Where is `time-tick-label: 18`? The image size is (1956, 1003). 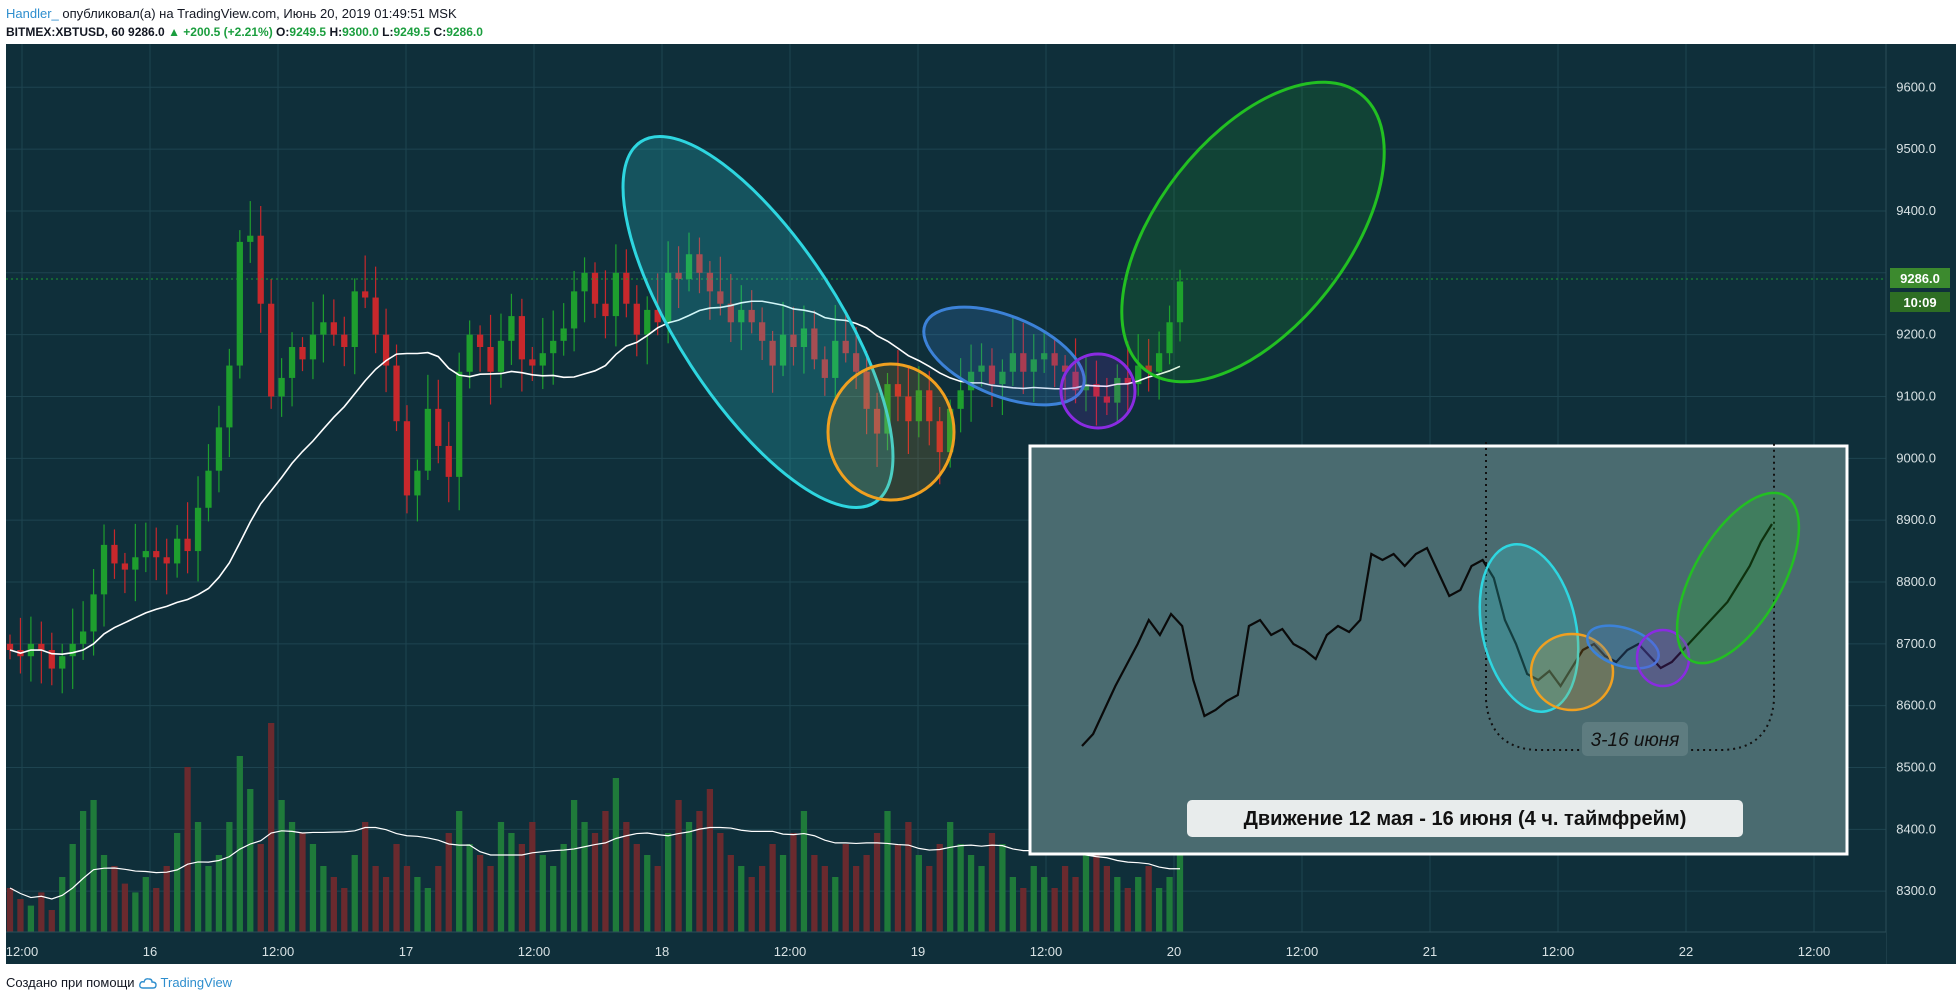
time-tick-label: 18 is located at coordinates (662, 951).